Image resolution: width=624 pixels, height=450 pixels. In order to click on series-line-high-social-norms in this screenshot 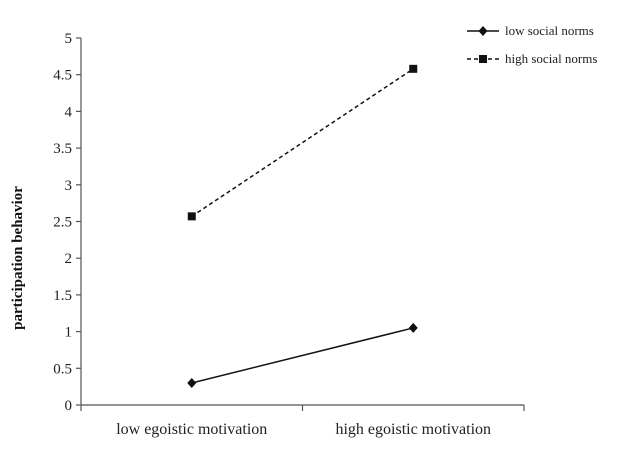, I will do `click(302, 142)`.